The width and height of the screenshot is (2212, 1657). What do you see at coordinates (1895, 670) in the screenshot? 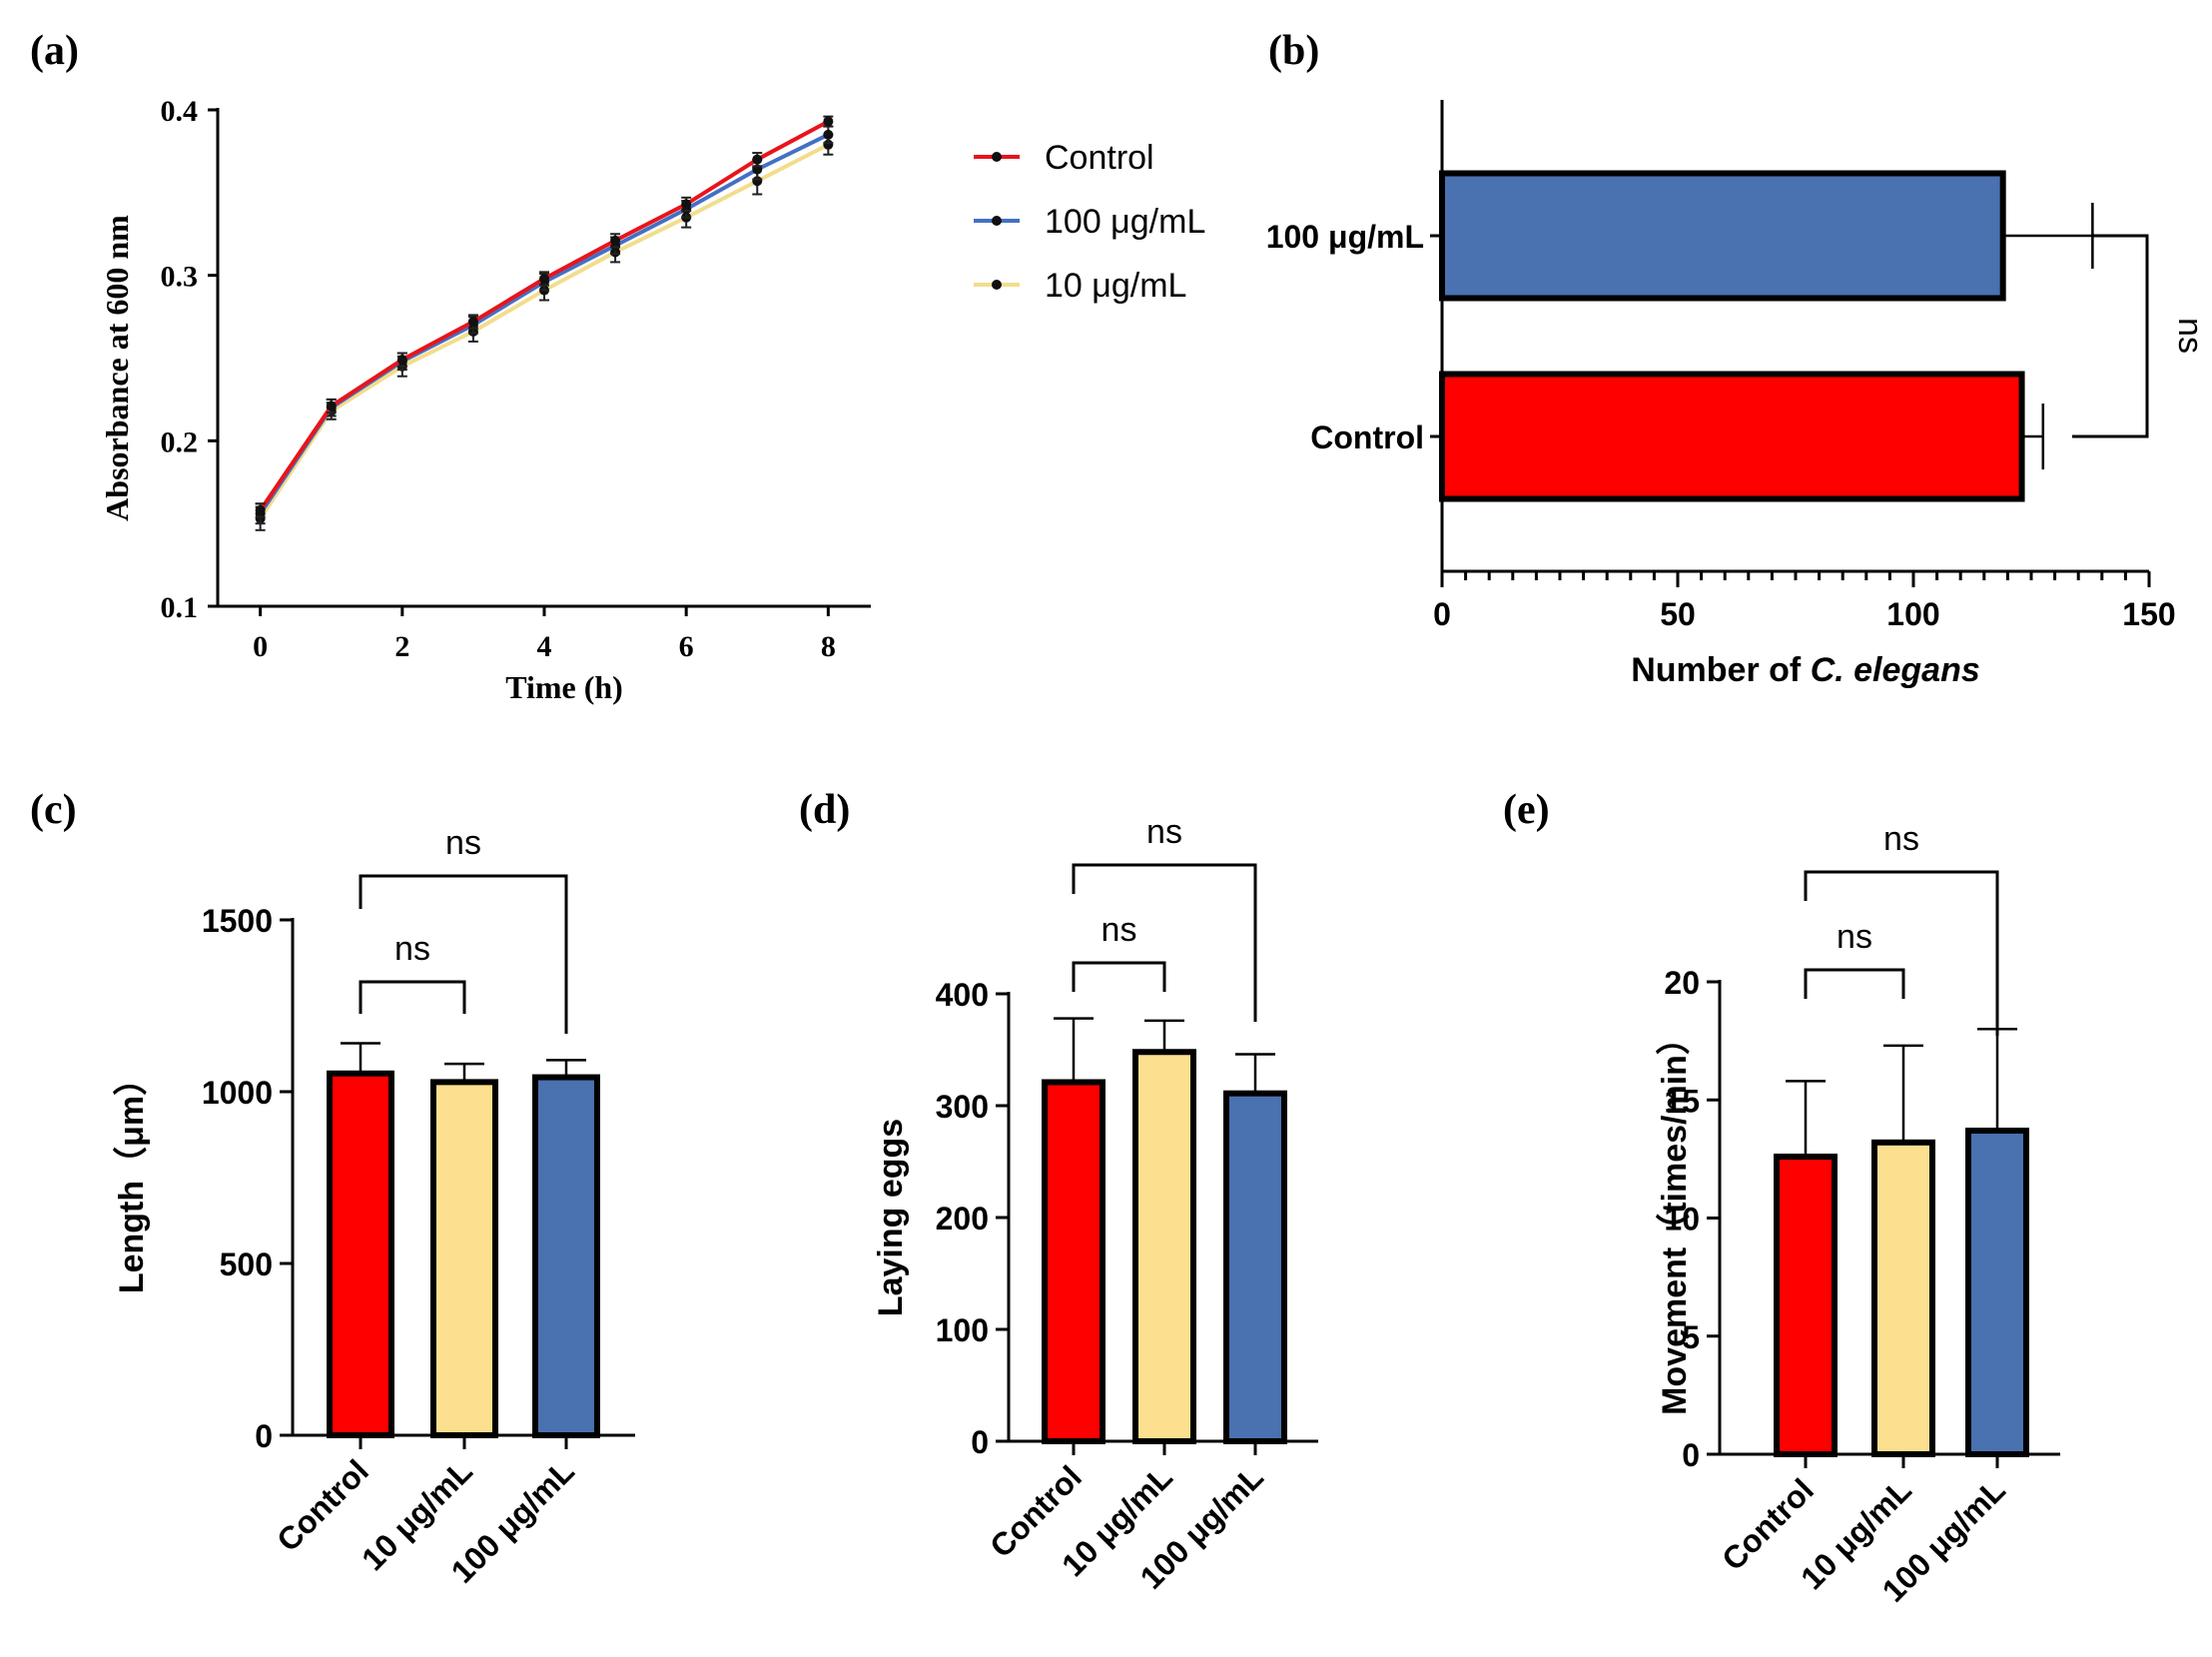
I see `x-axis-label-italic: C. elegans` at bounding box center [1895, 670].